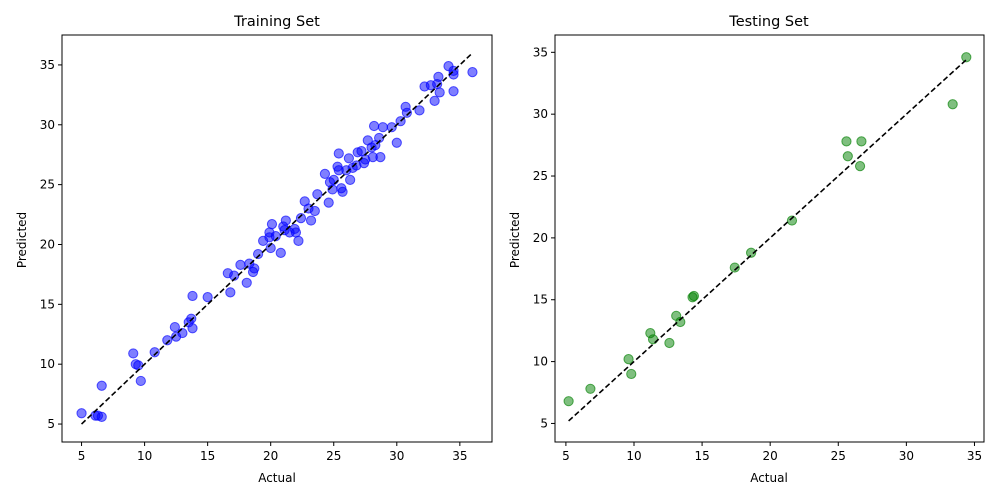 Image resolution: width=1000 pixels, height=500 pixels. What do you see at coordinates (82, 456) in the screenshot?
I see `training-x-tick-label: 5` at bounding box center [82, 456].